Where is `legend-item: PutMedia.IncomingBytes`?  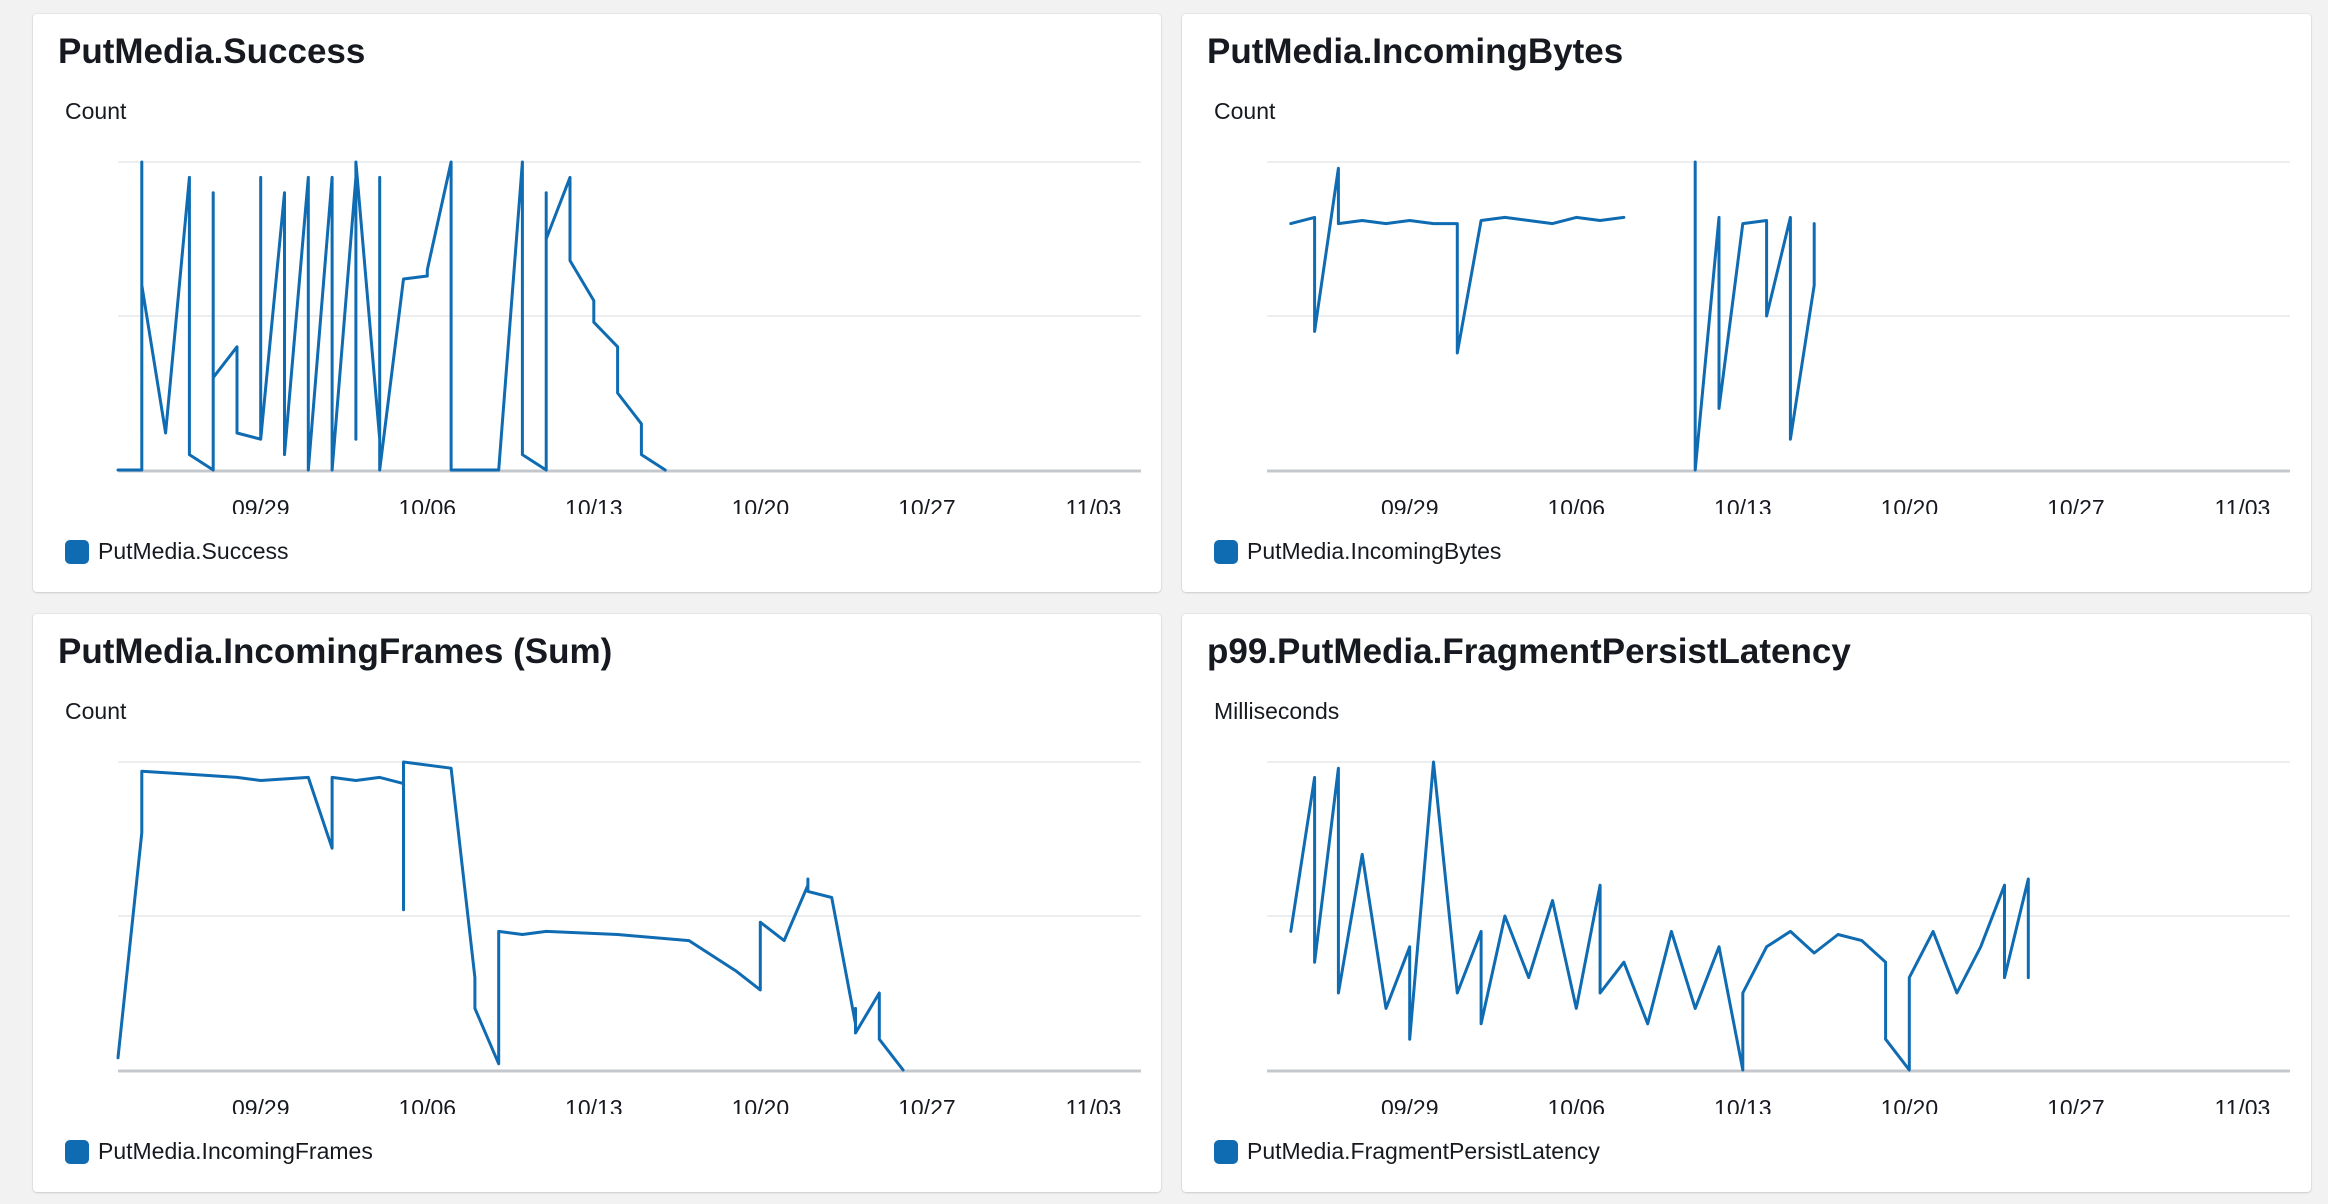
legend-item: PutMedia.IncomingBytes is located at coordinates (1357, 551).